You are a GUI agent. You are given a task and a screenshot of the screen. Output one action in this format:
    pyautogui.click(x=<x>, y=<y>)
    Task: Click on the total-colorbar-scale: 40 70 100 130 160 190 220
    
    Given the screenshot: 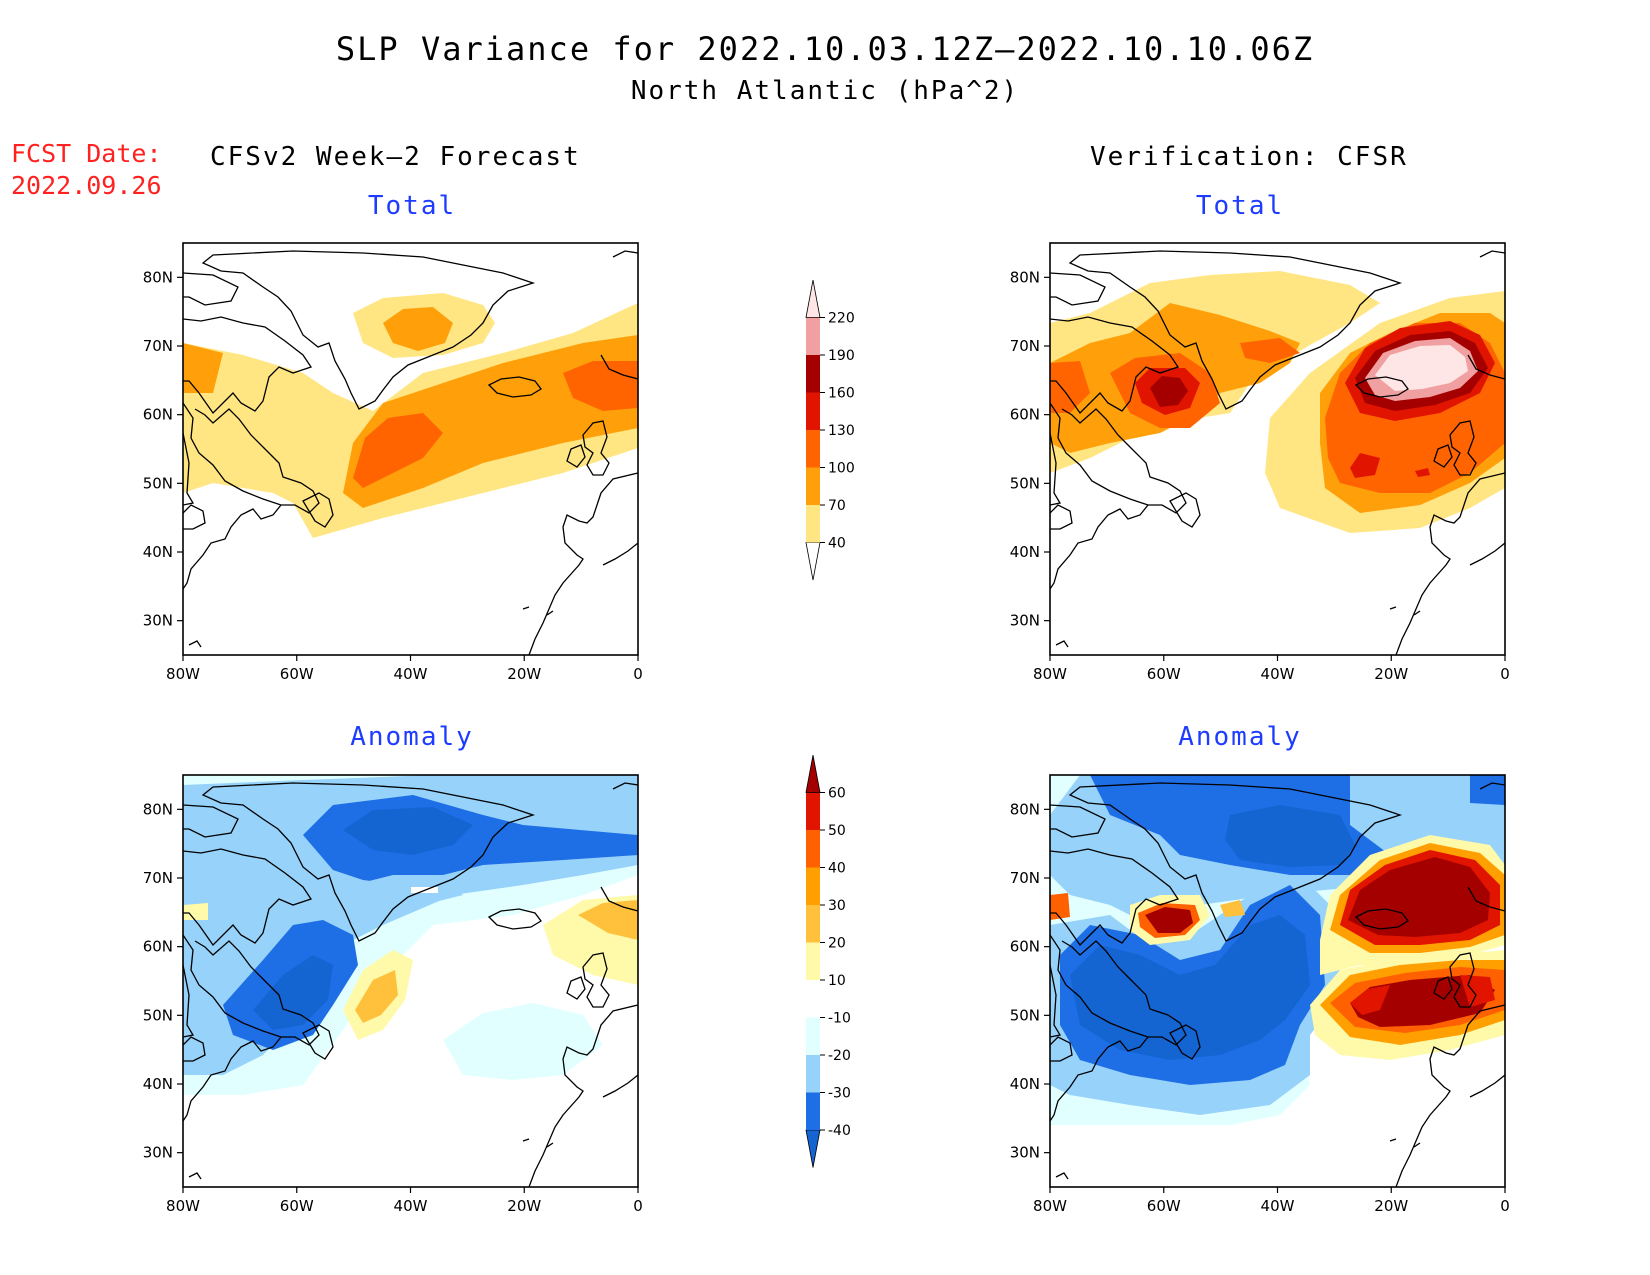 What is the action you would take?
    pyautogui.click(x=830, y=430)
    